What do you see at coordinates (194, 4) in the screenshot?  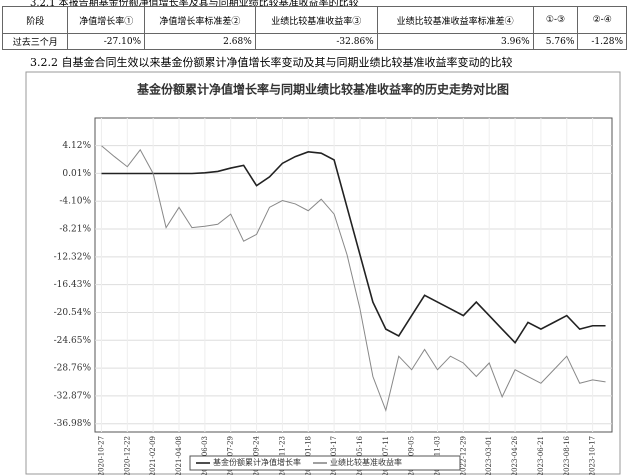 I see `caption: 3.2.1 本报告期基金份额净值增长率及其与同期业绩比较基准收益率的比较` at bounding box center [194, 4].